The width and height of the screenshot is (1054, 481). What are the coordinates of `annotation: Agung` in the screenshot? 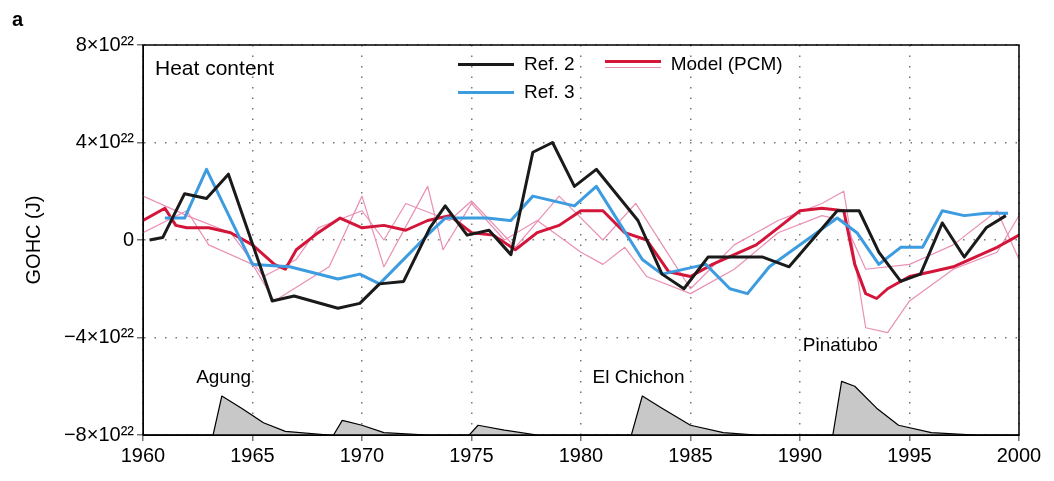 It's located at (224, 377).